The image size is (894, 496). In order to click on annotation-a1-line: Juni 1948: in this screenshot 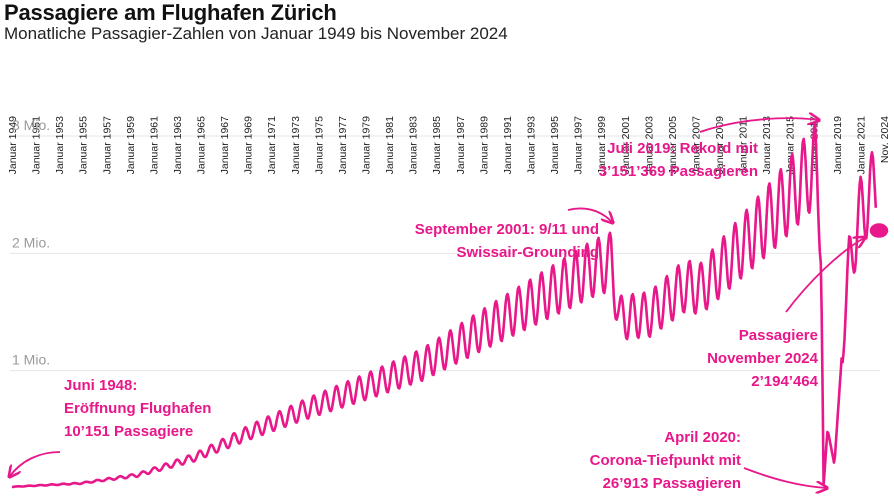, I will do `click(100, 385)`.